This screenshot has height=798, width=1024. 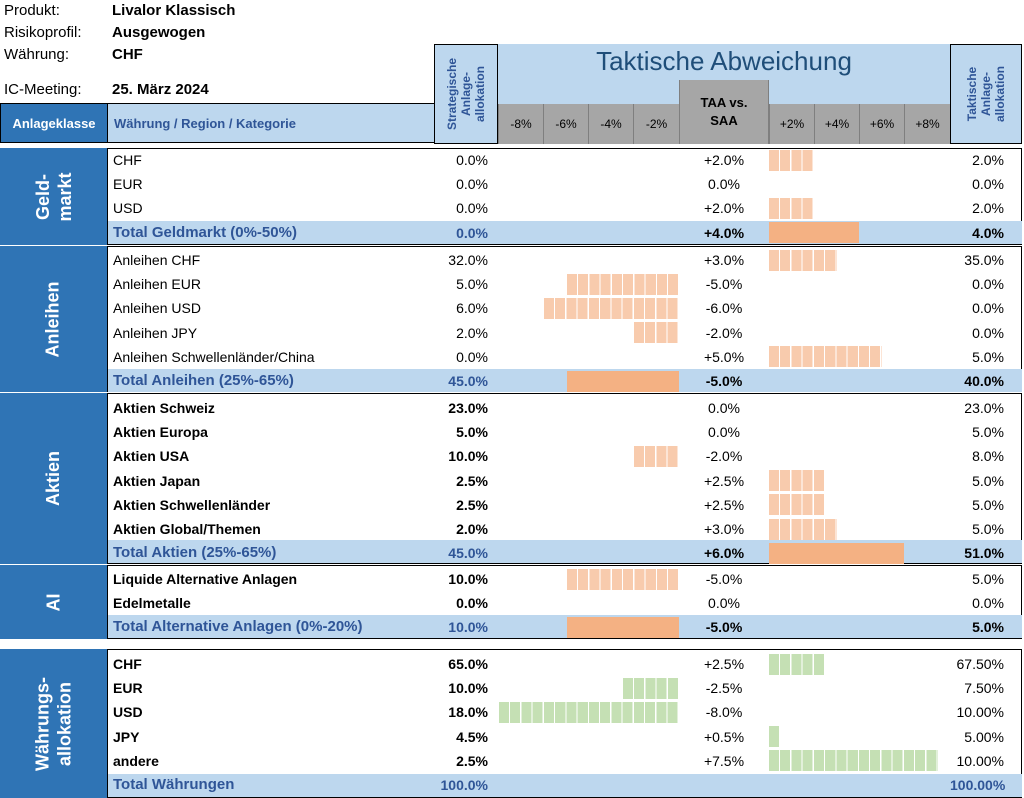 What do you see at coordinates (271, 123) in the screenshot?
I see `header-kategorie: Währung / Region / Kategorie` at bounding box center [271, 123].